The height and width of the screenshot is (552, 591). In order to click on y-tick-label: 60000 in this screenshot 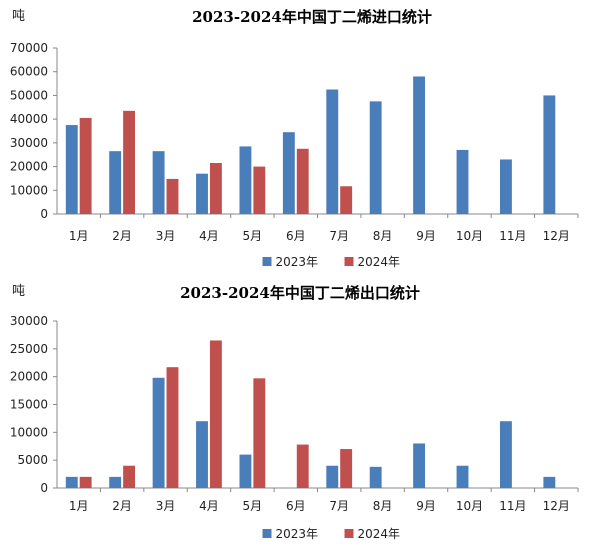, I will do `click(29, 72)`.